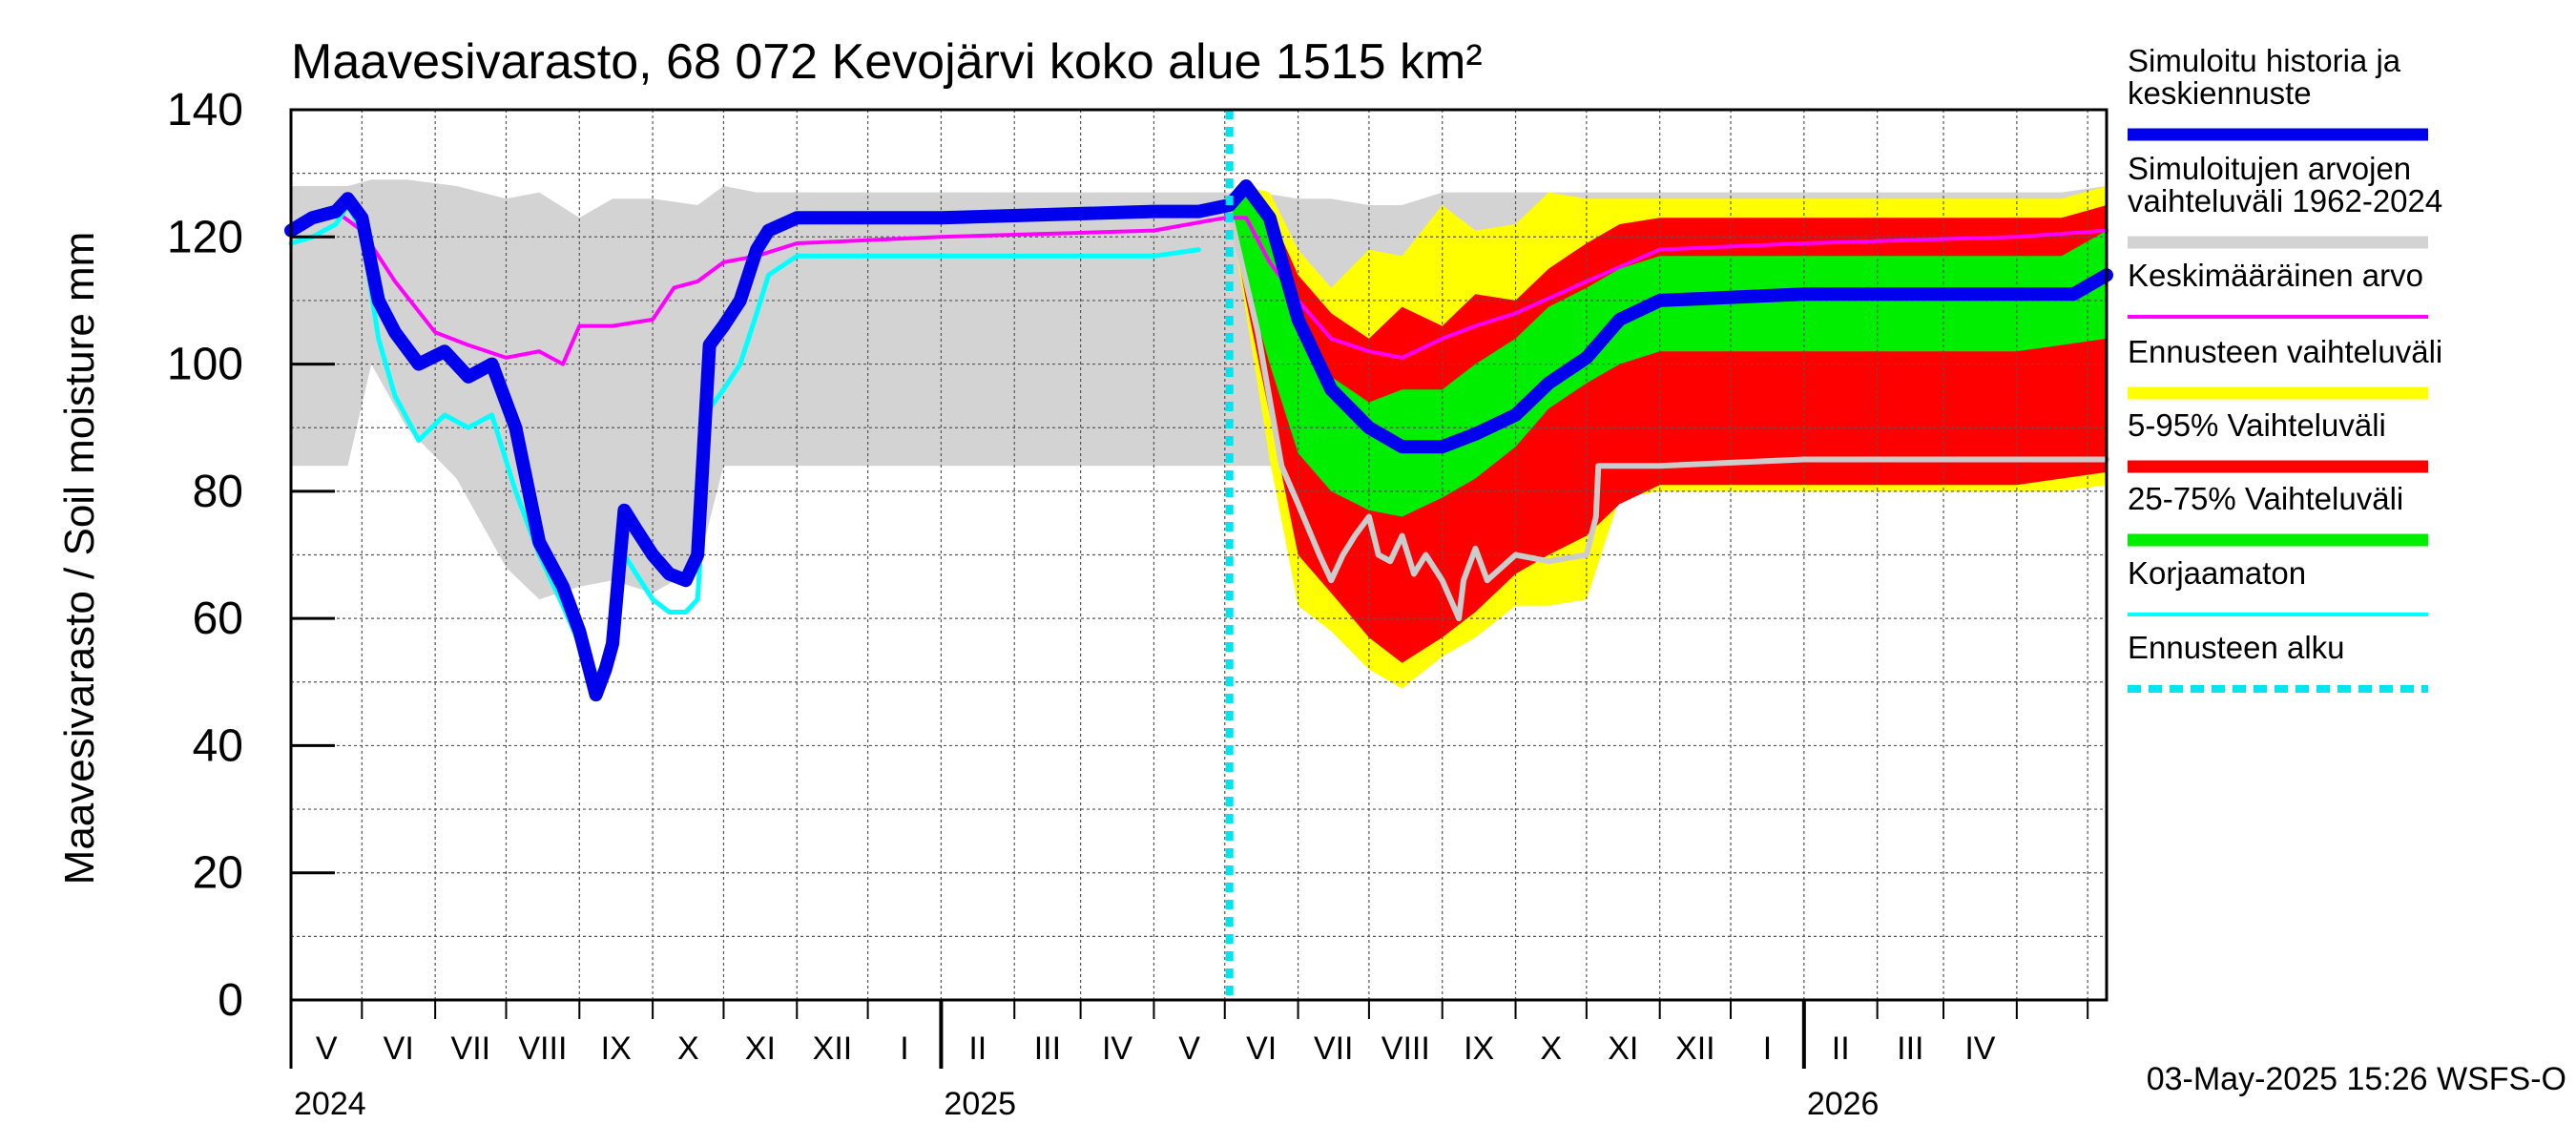 The image size is (2576, 1145). What do you see at coordinates (330, 1104) in the screenshot?
I see `x-year-label: 2024` at bounding box center [330, 1104].